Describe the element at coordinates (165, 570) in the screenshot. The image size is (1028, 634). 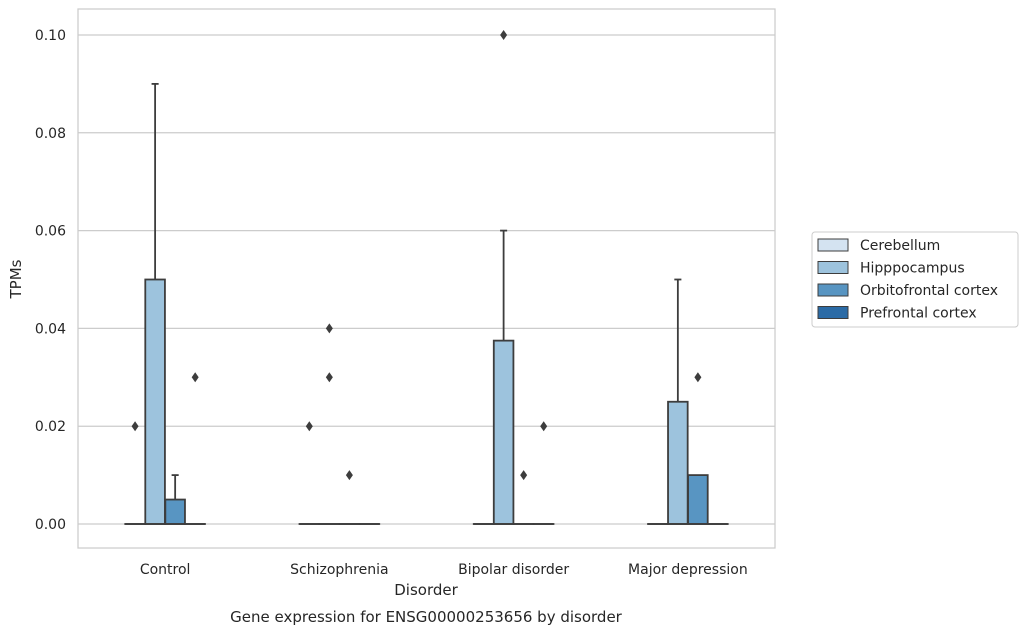
I see `x-tick-label: Control` at that location.